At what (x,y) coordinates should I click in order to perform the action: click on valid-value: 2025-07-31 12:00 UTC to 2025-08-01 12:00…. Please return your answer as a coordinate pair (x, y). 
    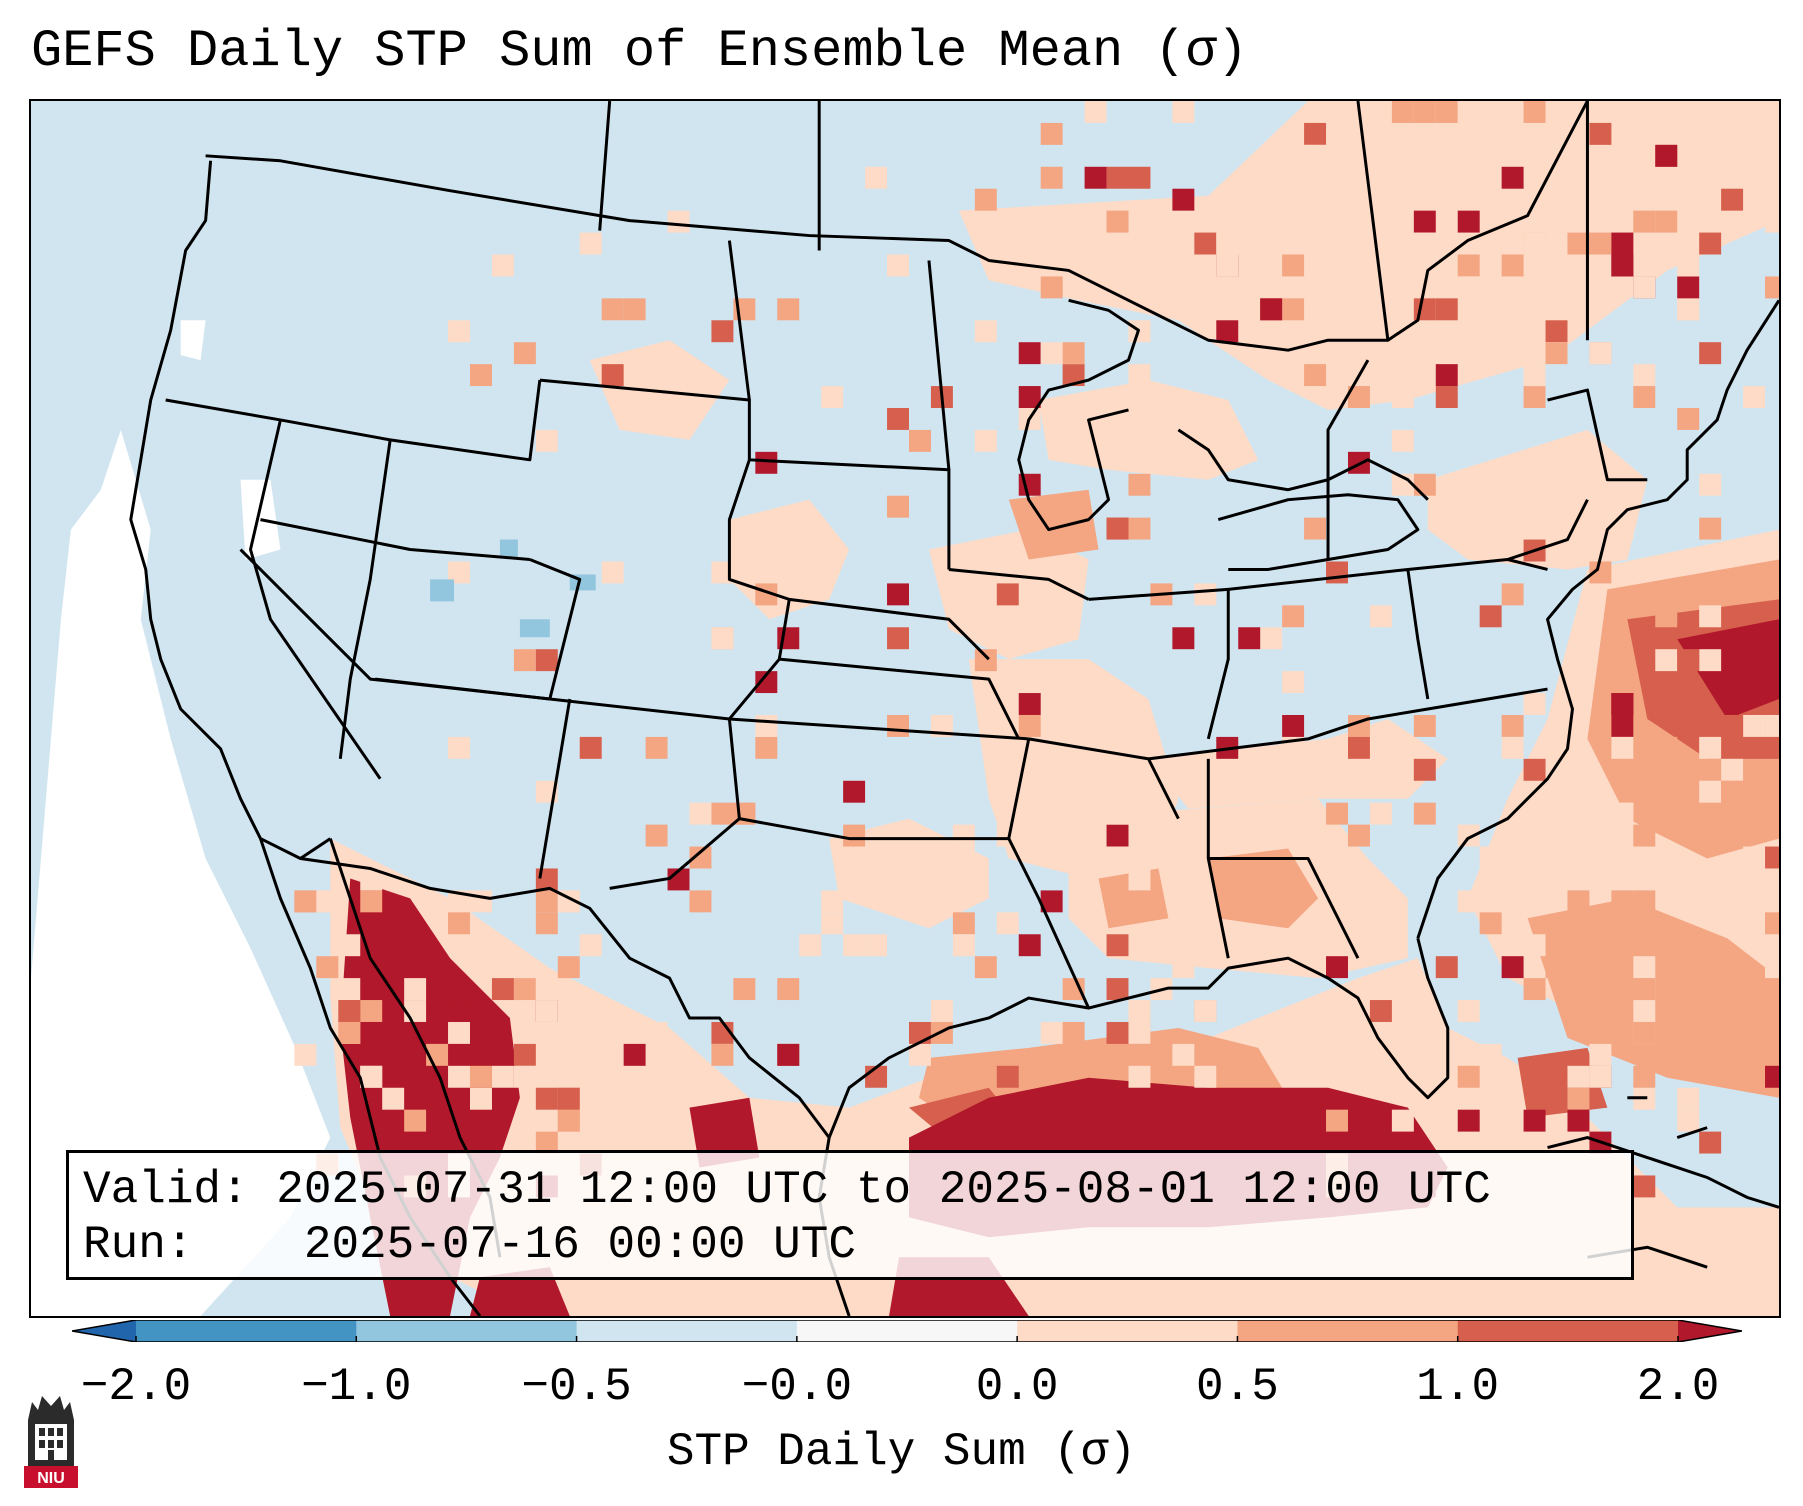
    Looking at the image, I should click on (883, 1190).